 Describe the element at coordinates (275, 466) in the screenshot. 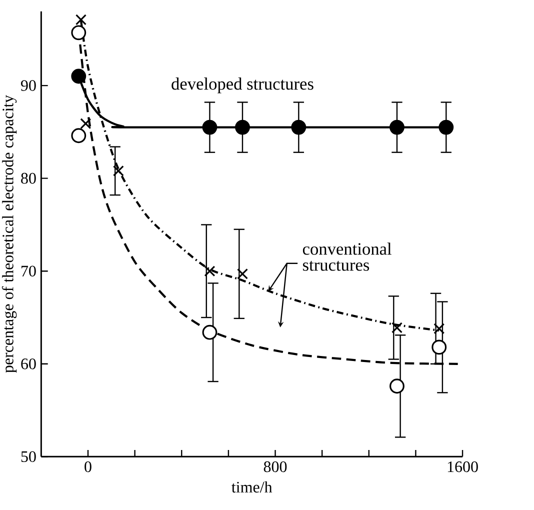

I see `x-tick-label: 800` at that location.